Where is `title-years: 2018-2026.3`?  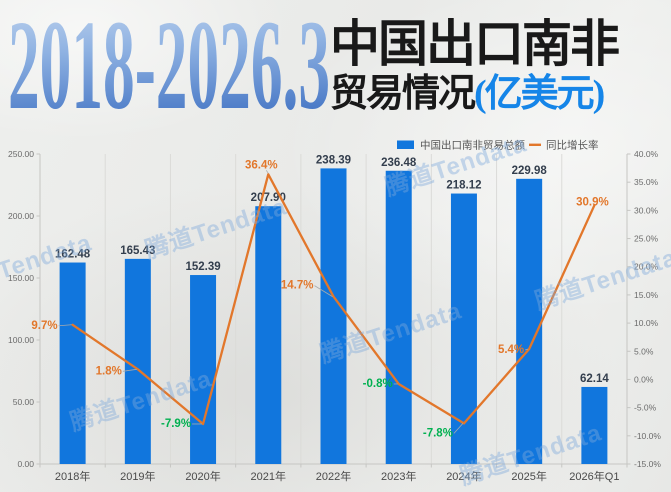 title-years: 2018-2026.3 is located at coordinates (169, 67).